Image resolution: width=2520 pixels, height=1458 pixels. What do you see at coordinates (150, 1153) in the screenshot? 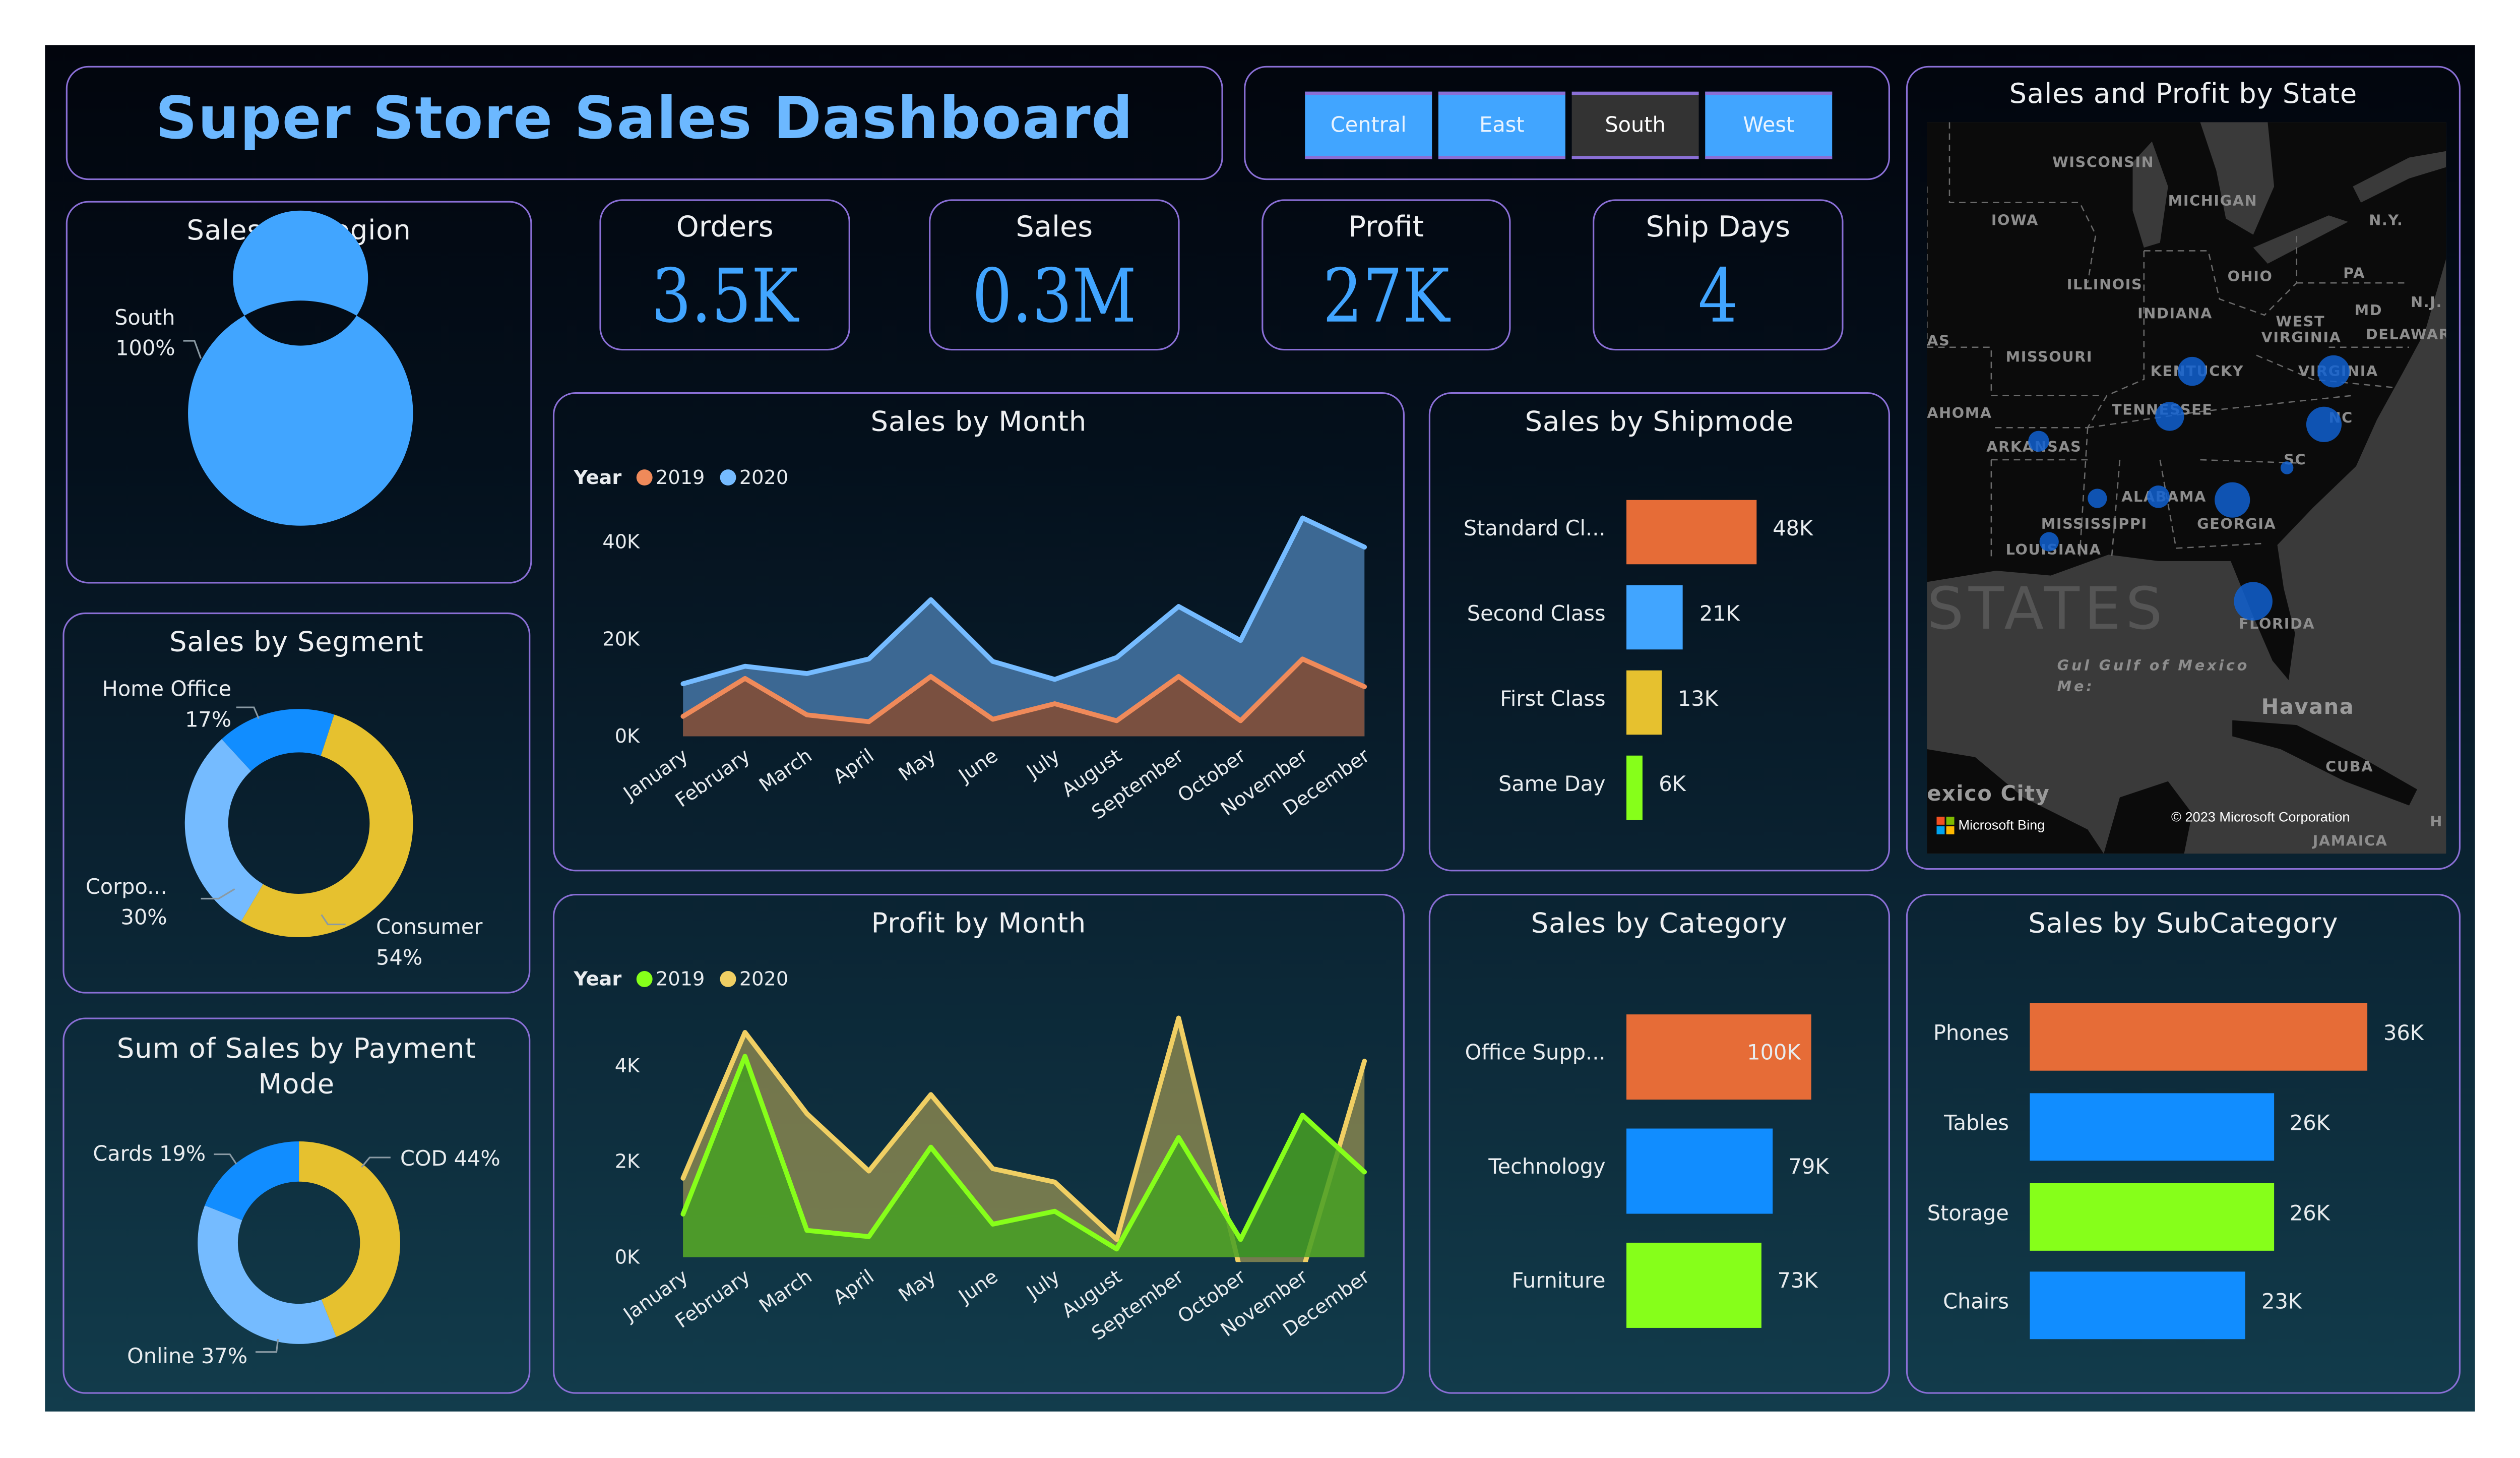
I see `slice-label-cards-19: Cards 19%` at bounding box center [150, 1153].